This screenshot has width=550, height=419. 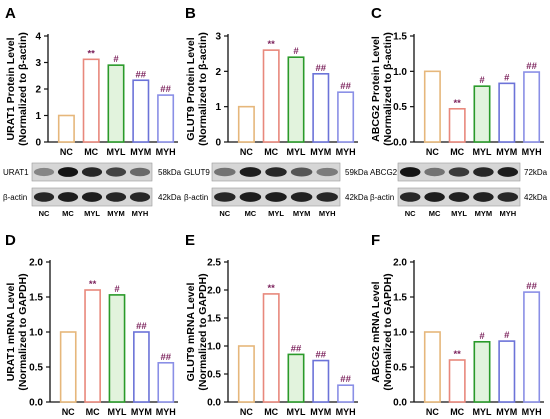 I want to click on blot-lane-label: MYL, so click(x=276, y=213).